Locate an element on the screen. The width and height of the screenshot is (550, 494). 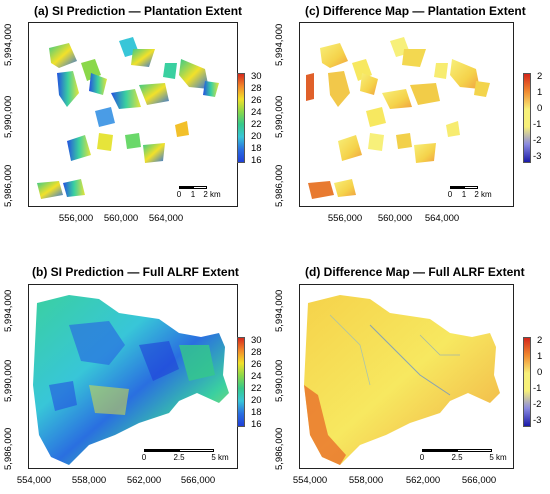
plantation-patches is located at coordinates (128, 118).